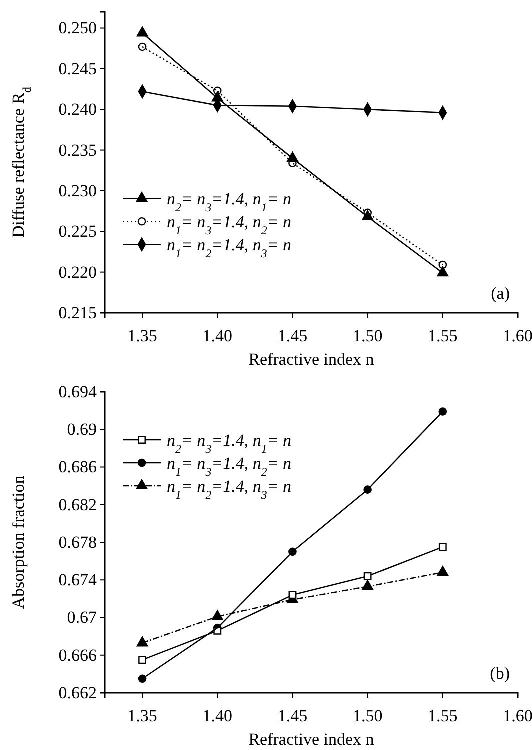  I want to click on y-tick-label: 0.235, so click(77, 150).